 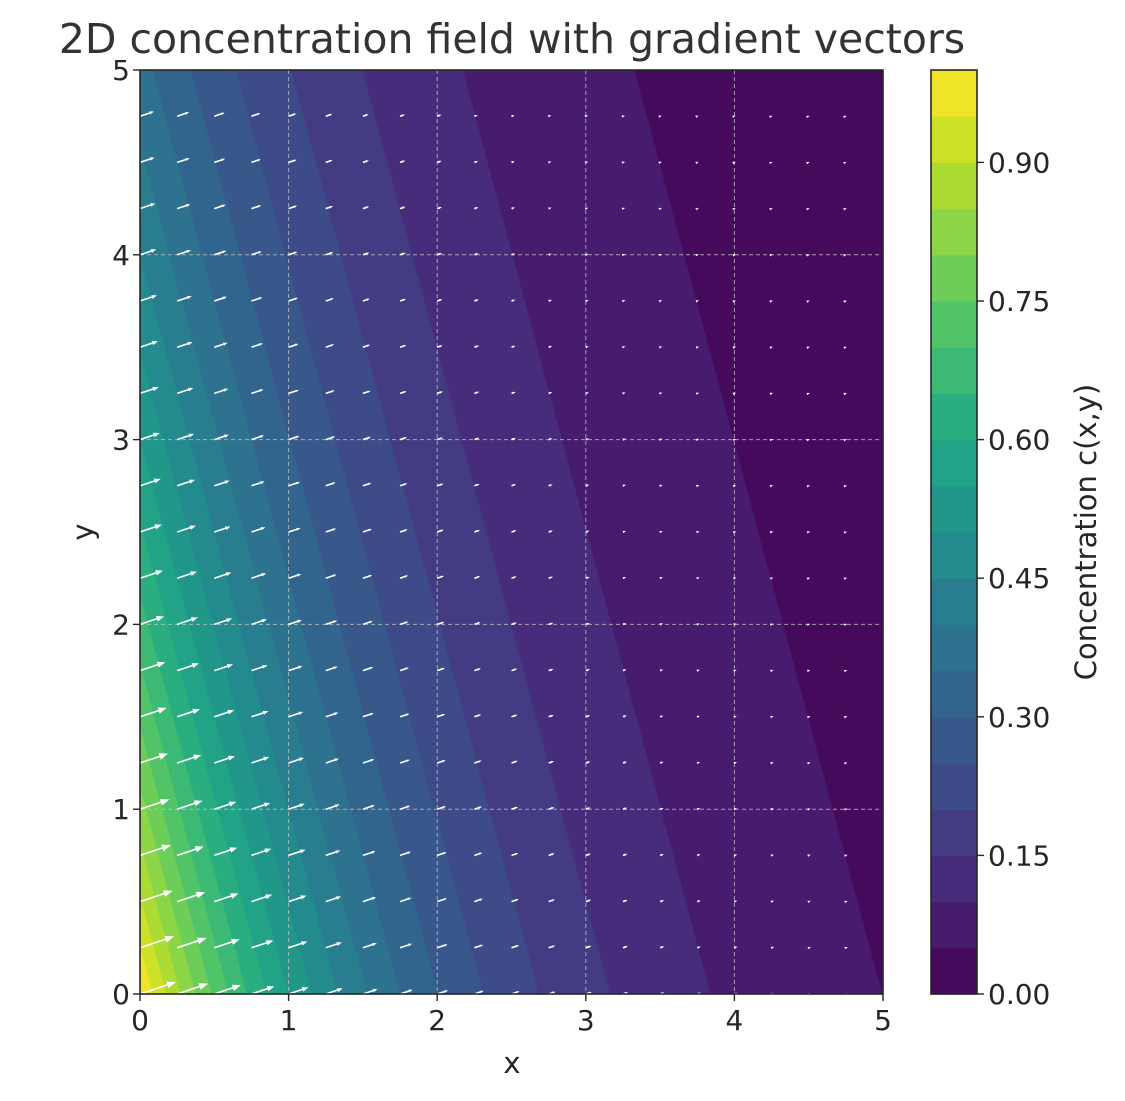 What do you see at coordinates (121, 809) in the screenshot?
I see `y-tick-label: 1` at bounding box center [121, 809].